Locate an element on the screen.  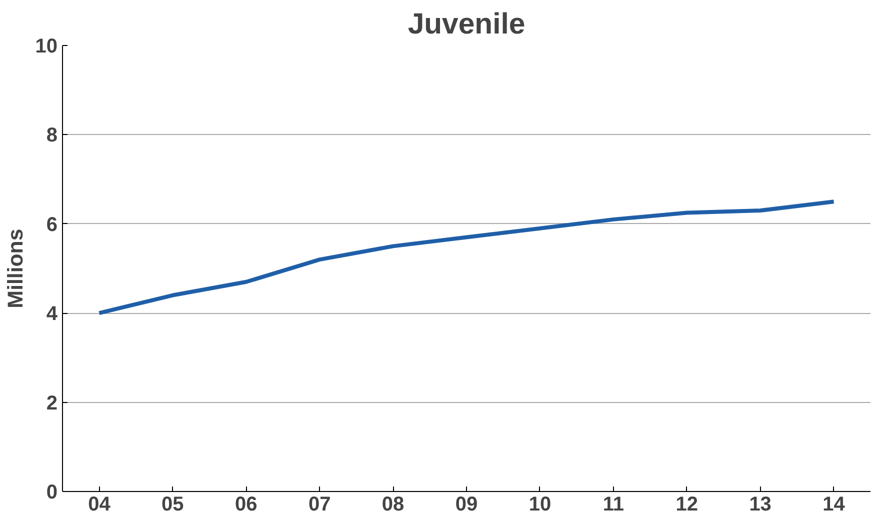
x-tick-label: 04 is located at coordinates (100, 503).